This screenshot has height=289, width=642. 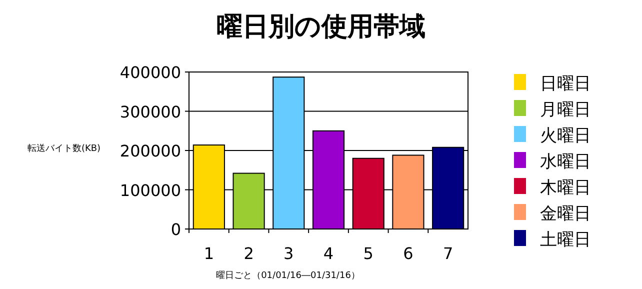 What do you see at coordinates (64, 148) in the screenshot?
I see `y-axis-title: 転送バイト数(KB)` at bounding box center [64, 148].